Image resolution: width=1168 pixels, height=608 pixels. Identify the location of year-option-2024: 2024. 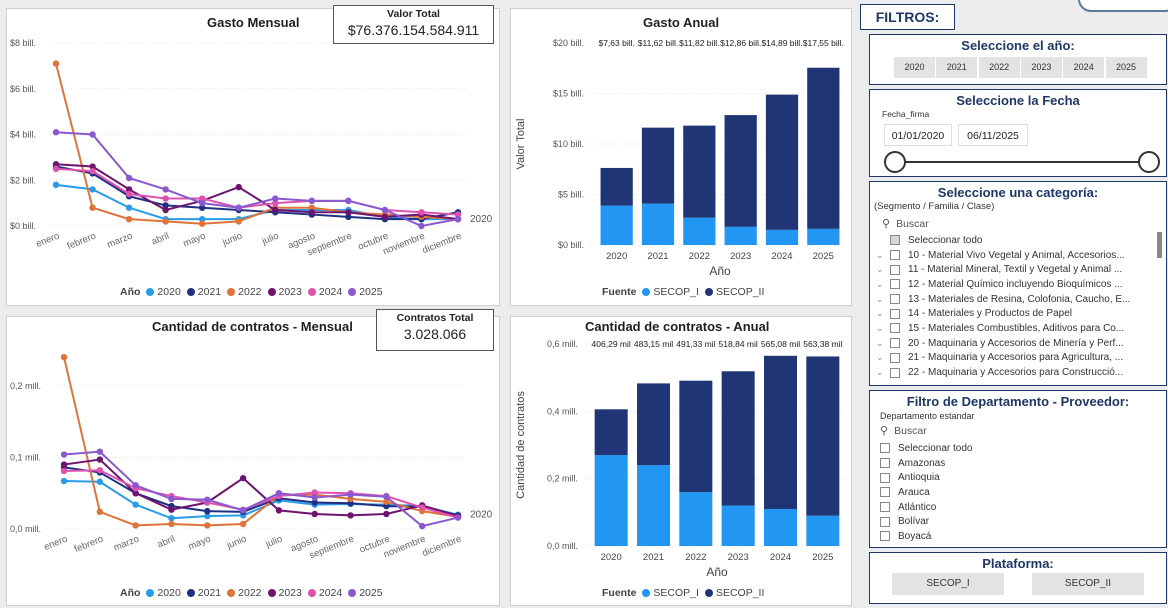
(1084, 67).